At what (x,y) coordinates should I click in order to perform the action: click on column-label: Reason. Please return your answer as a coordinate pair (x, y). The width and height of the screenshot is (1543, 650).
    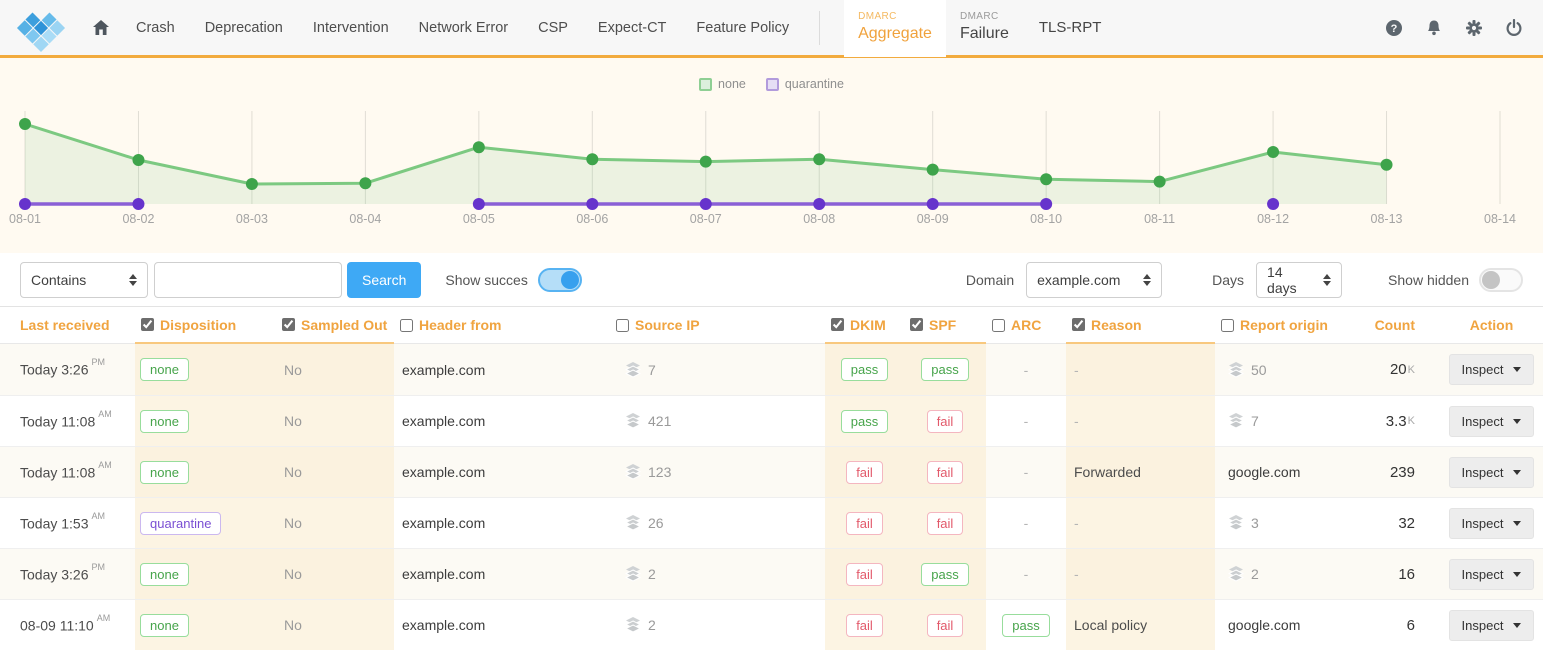
    Looking at the image, I should click on (1116, 324).